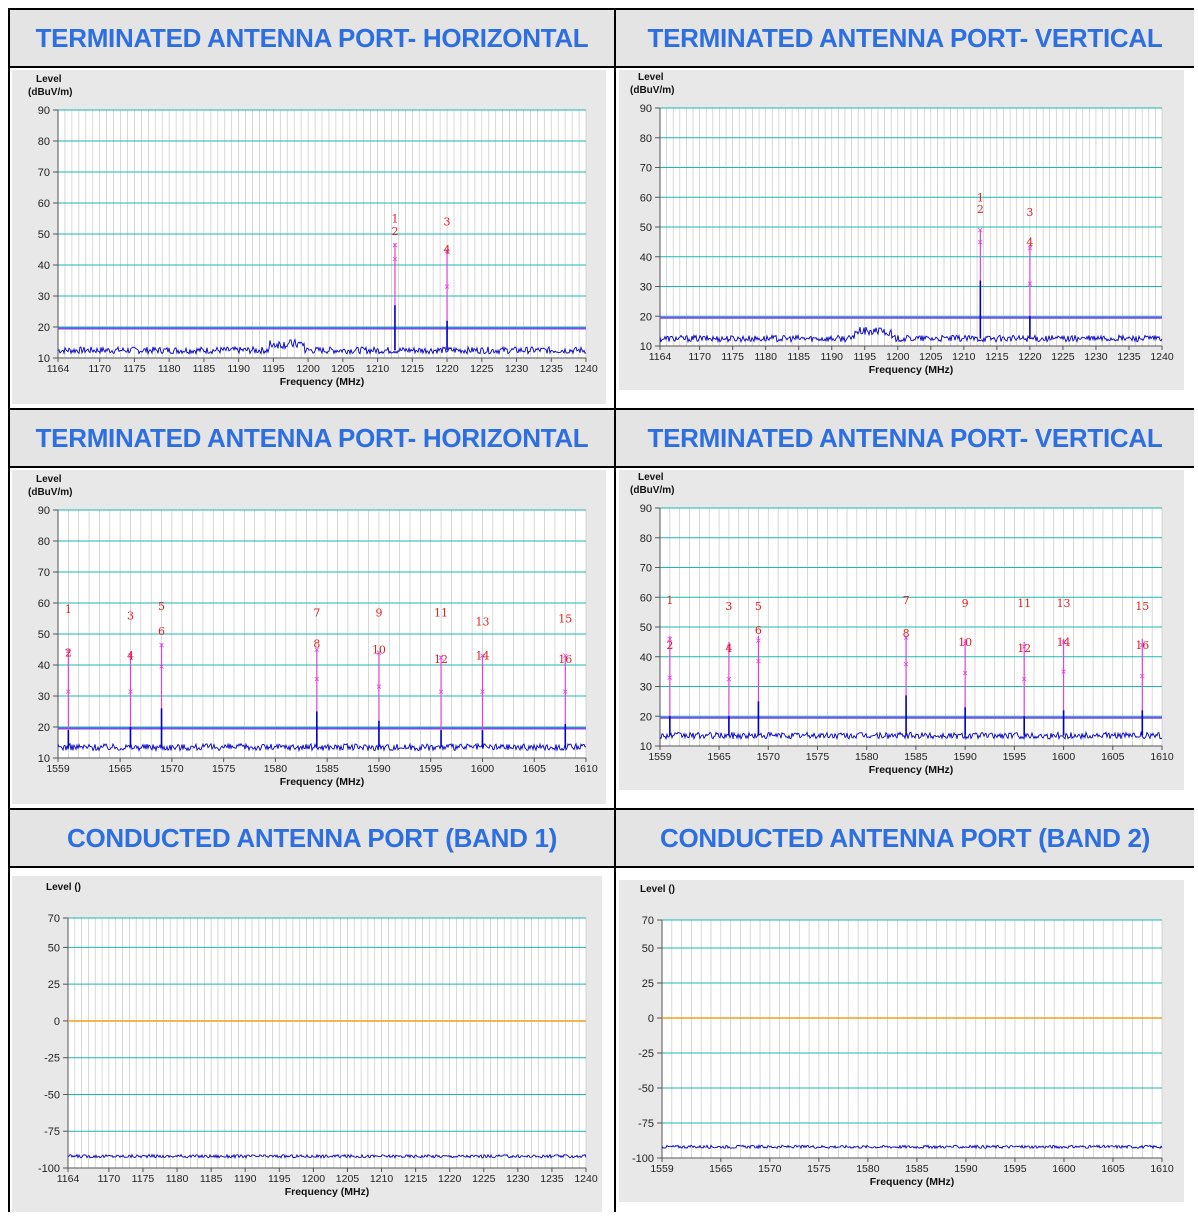  Describe the element at coordinates (1162, 1169) in the screenshot. I see `x-tick-label: 1610` at that location.